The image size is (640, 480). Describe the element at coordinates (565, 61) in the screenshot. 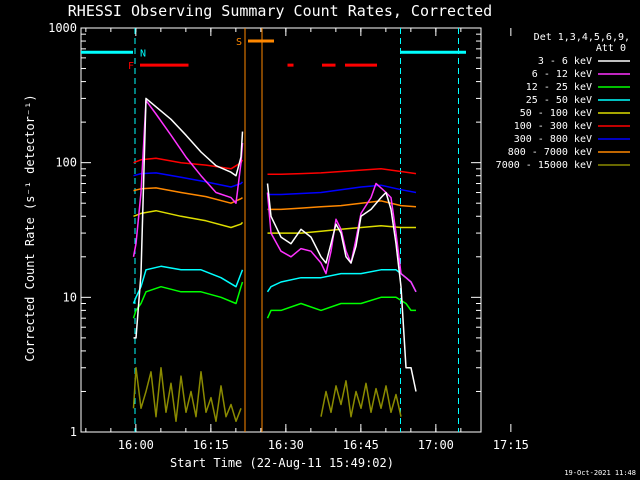

I see `legend-item-label: 3 - 6 keV` at that location.